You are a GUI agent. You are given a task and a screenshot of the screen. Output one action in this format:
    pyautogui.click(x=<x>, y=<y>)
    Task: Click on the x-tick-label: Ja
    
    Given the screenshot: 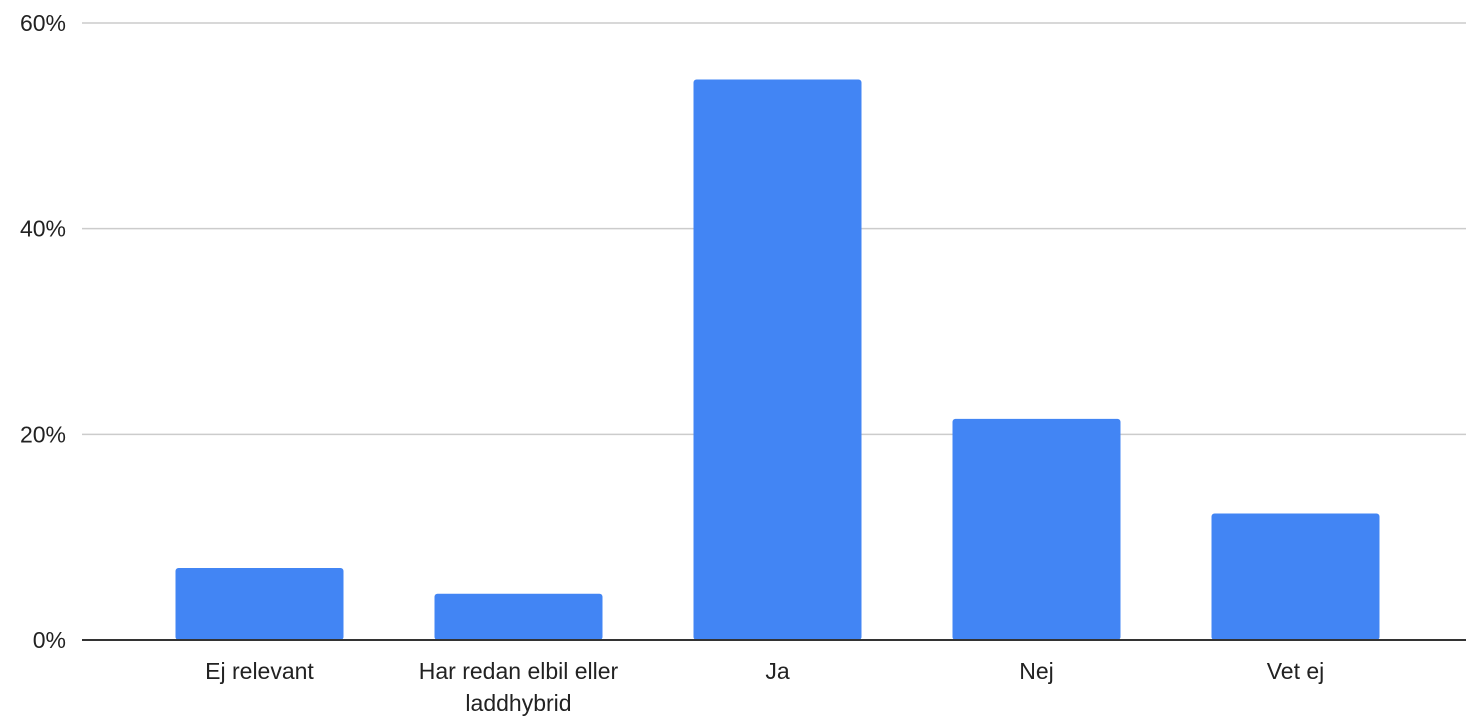 What is the action you would take?
    pyautogui.click(x=777, y=671)
    